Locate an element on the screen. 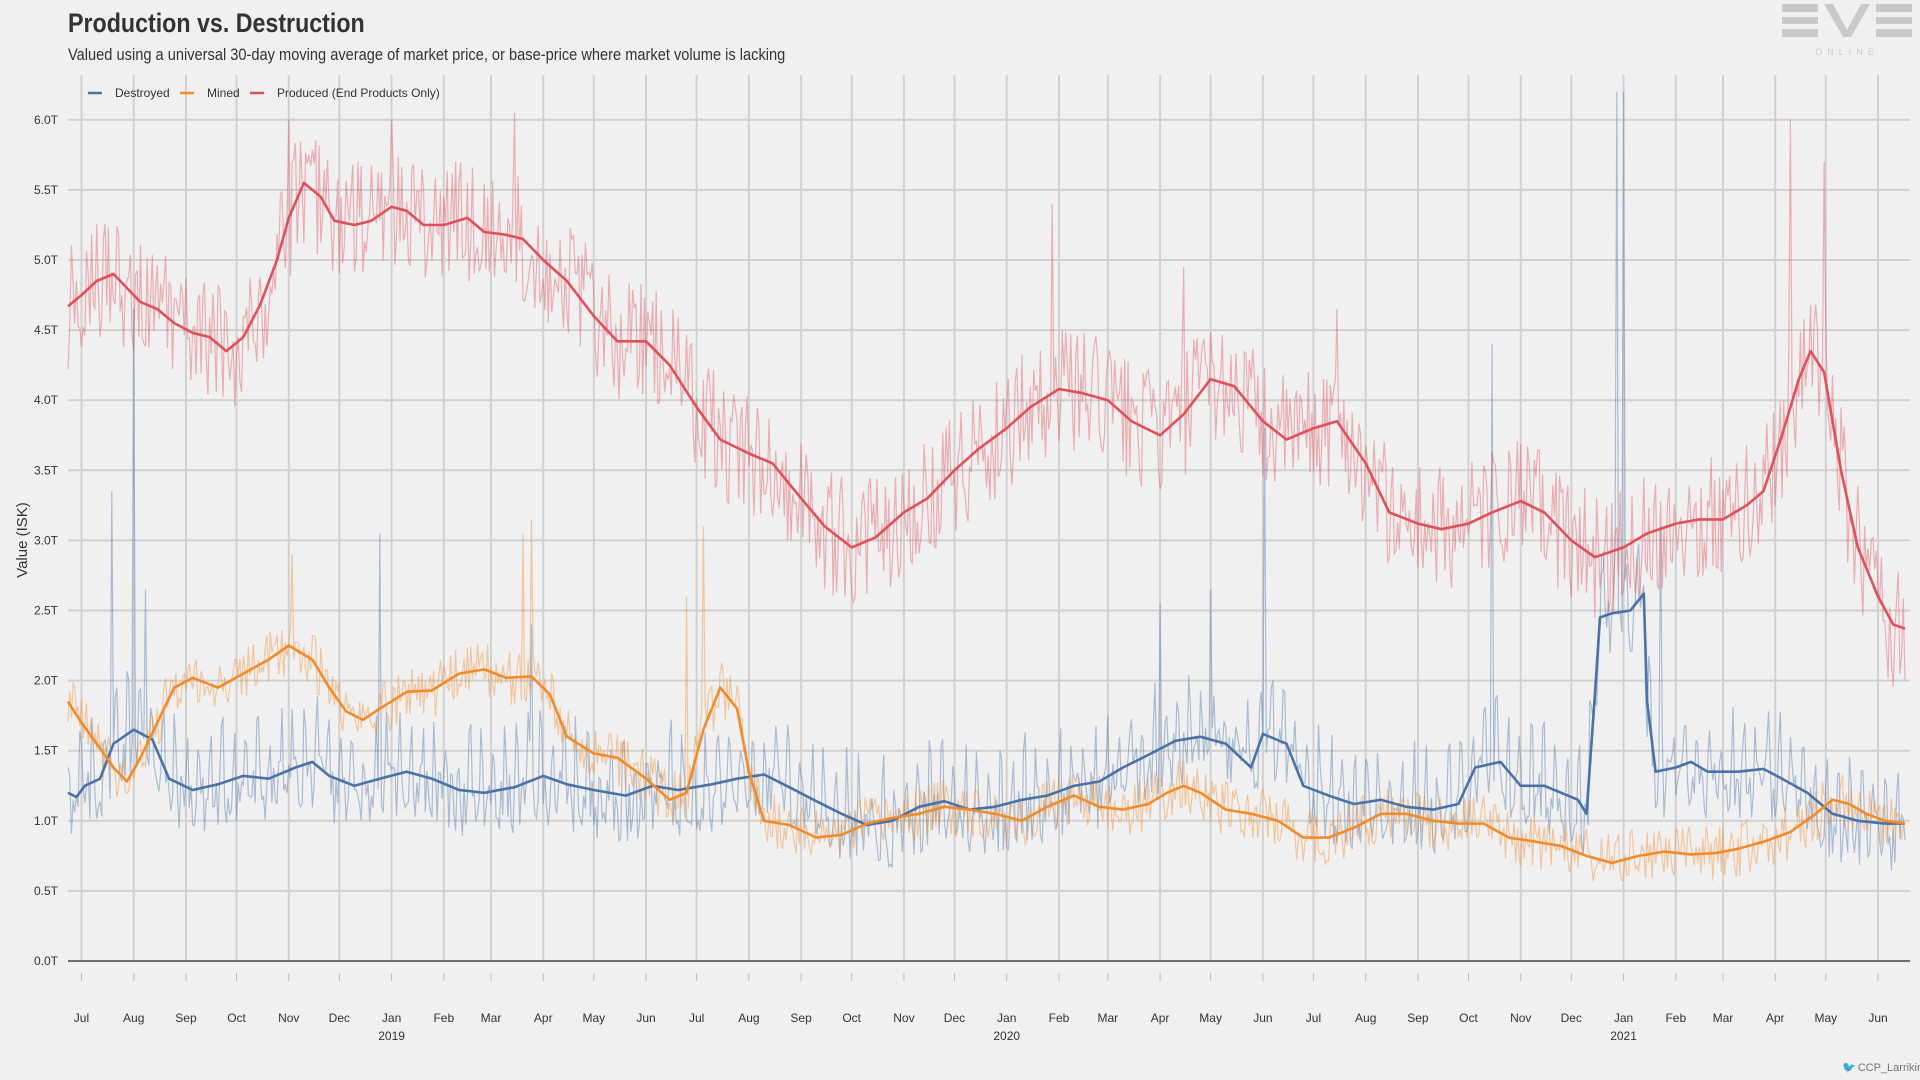 The width and height of the screenshot is (1920, 1080). x-year-label: 2021 is located at coordinates (1623, 1036).